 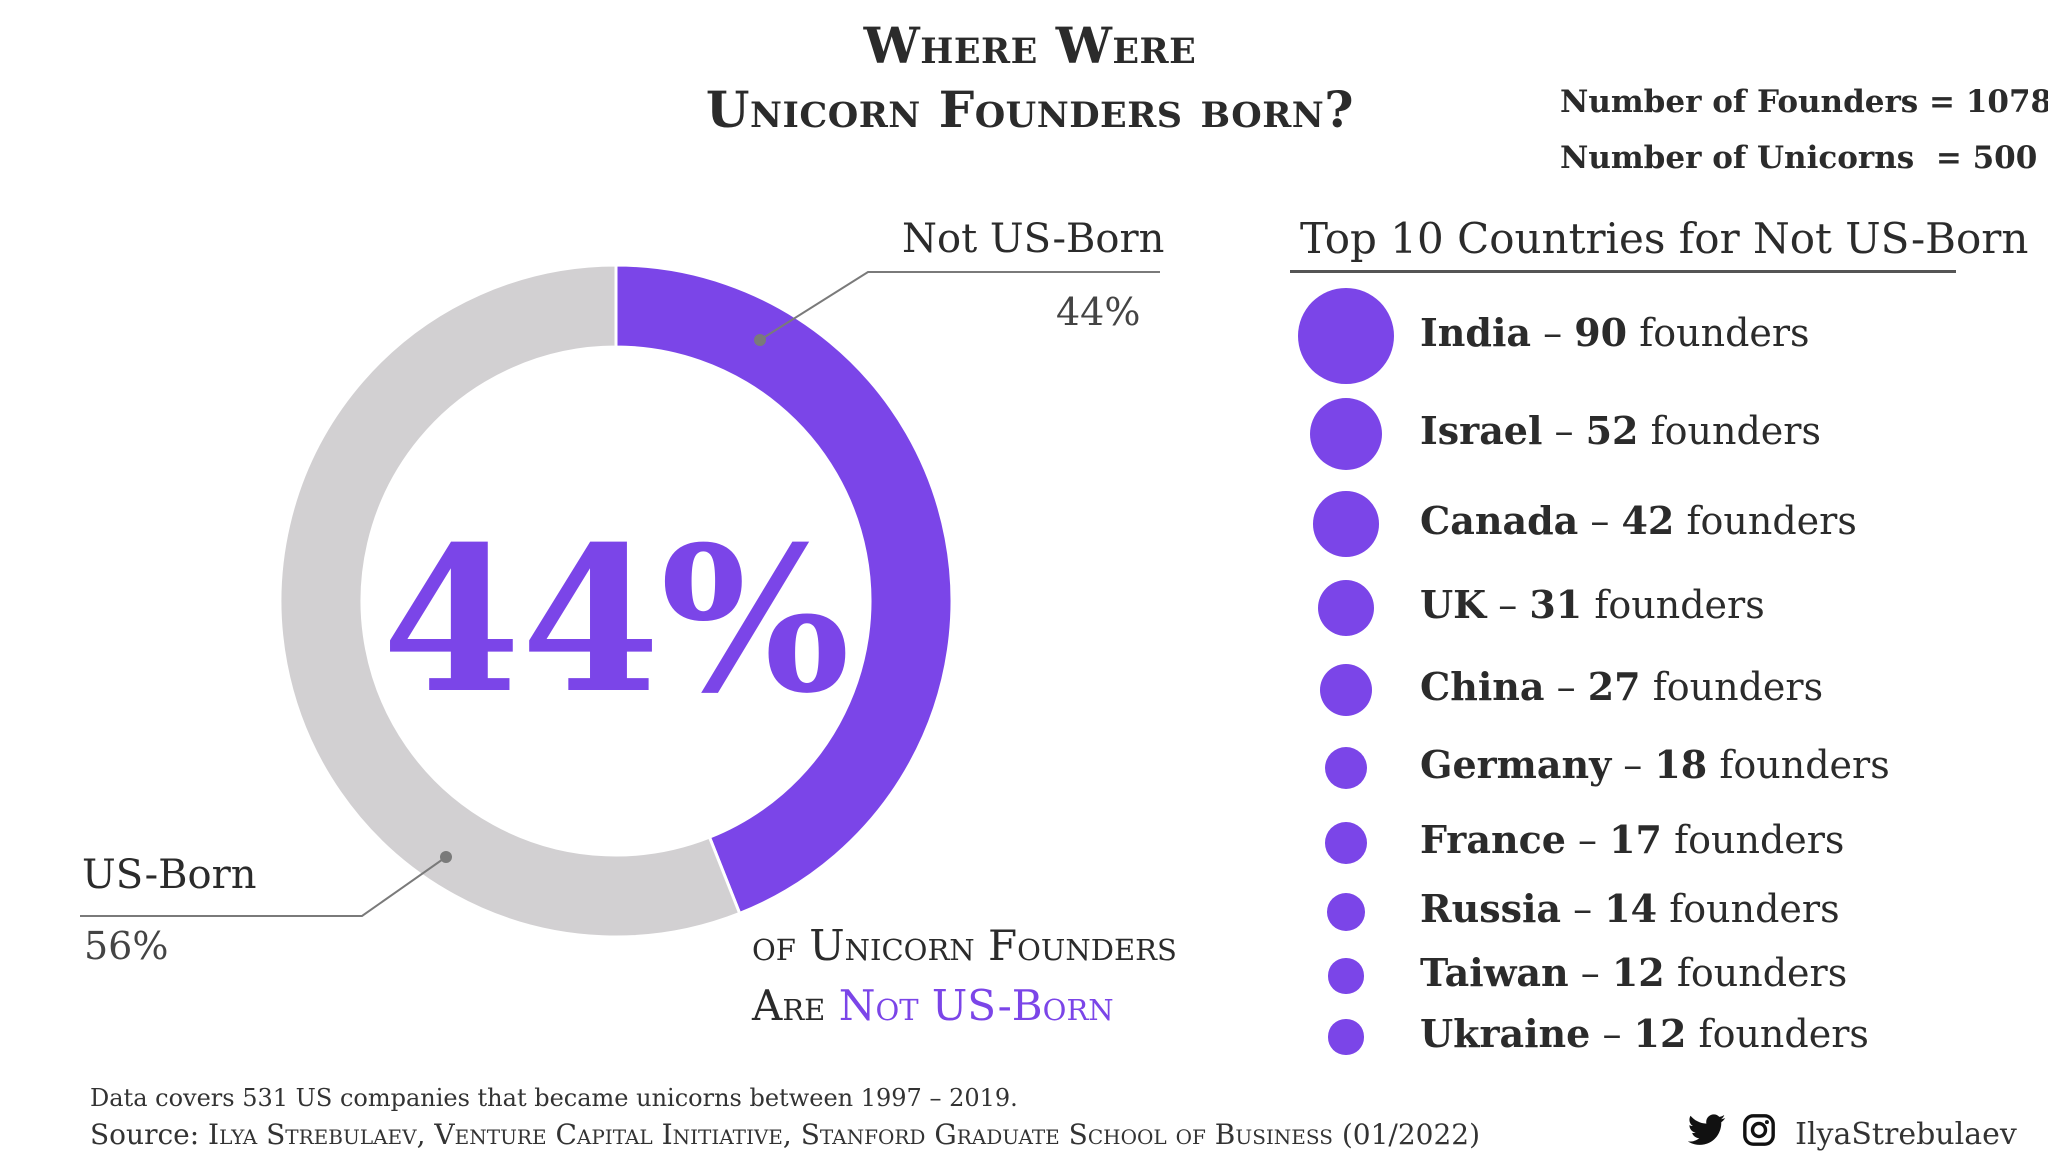 I want to click on country-name: India, so click(x=1476, y=332).